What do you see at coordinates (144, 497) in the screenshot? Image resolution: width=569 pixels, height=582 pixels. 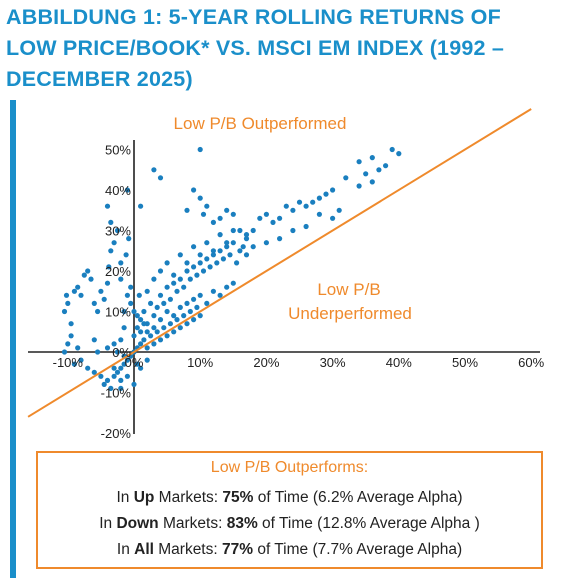 I see `row-market: Up` at bounding box center [144, 497].